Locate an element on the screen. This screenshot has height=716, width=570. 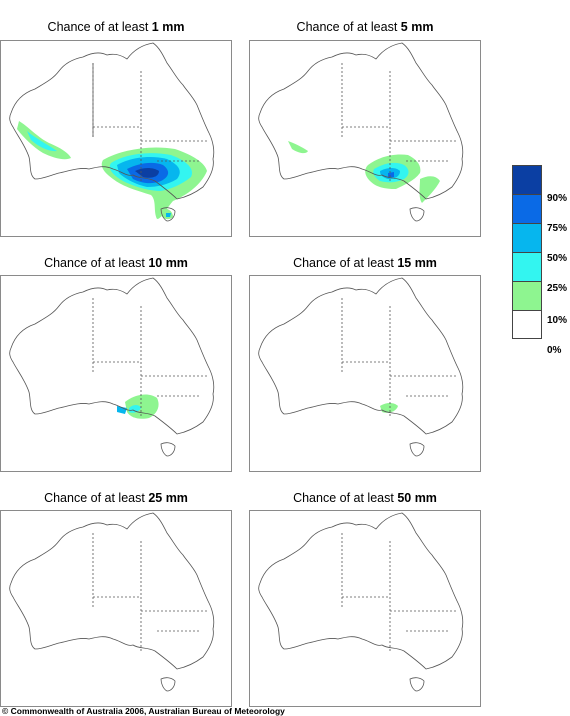
legend-label-0: 0% is located at coordinates (554, 350).